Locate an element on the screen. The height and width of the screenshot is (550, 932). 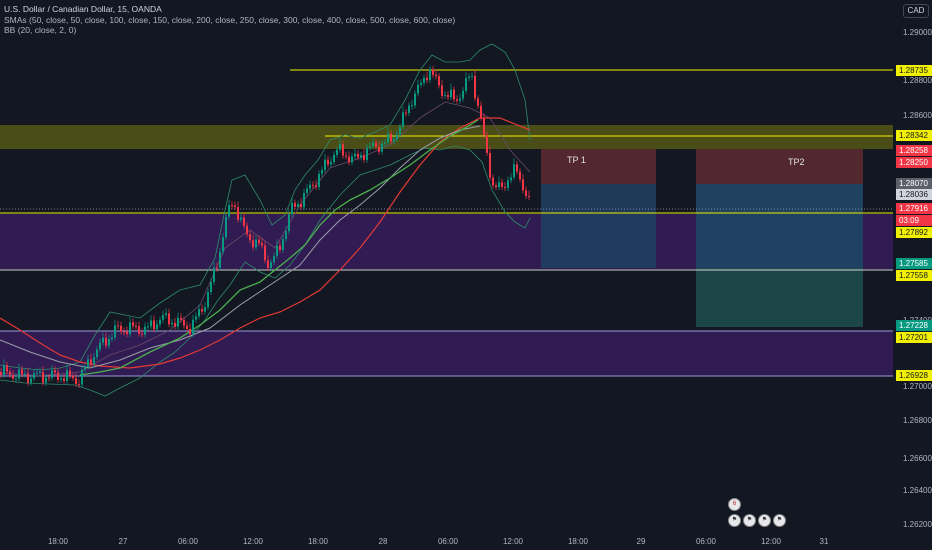
time-axis-label: 06:00 is located at coordinates (706, 541).